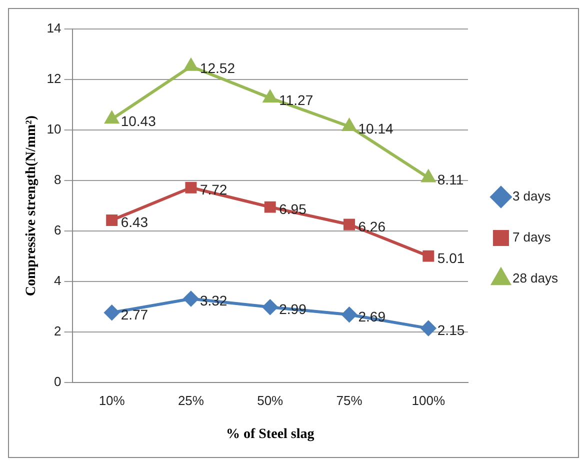  Describe the element at coordinates (54, 28) in the screenshot. I see `y-tick-label: 14` at that location.